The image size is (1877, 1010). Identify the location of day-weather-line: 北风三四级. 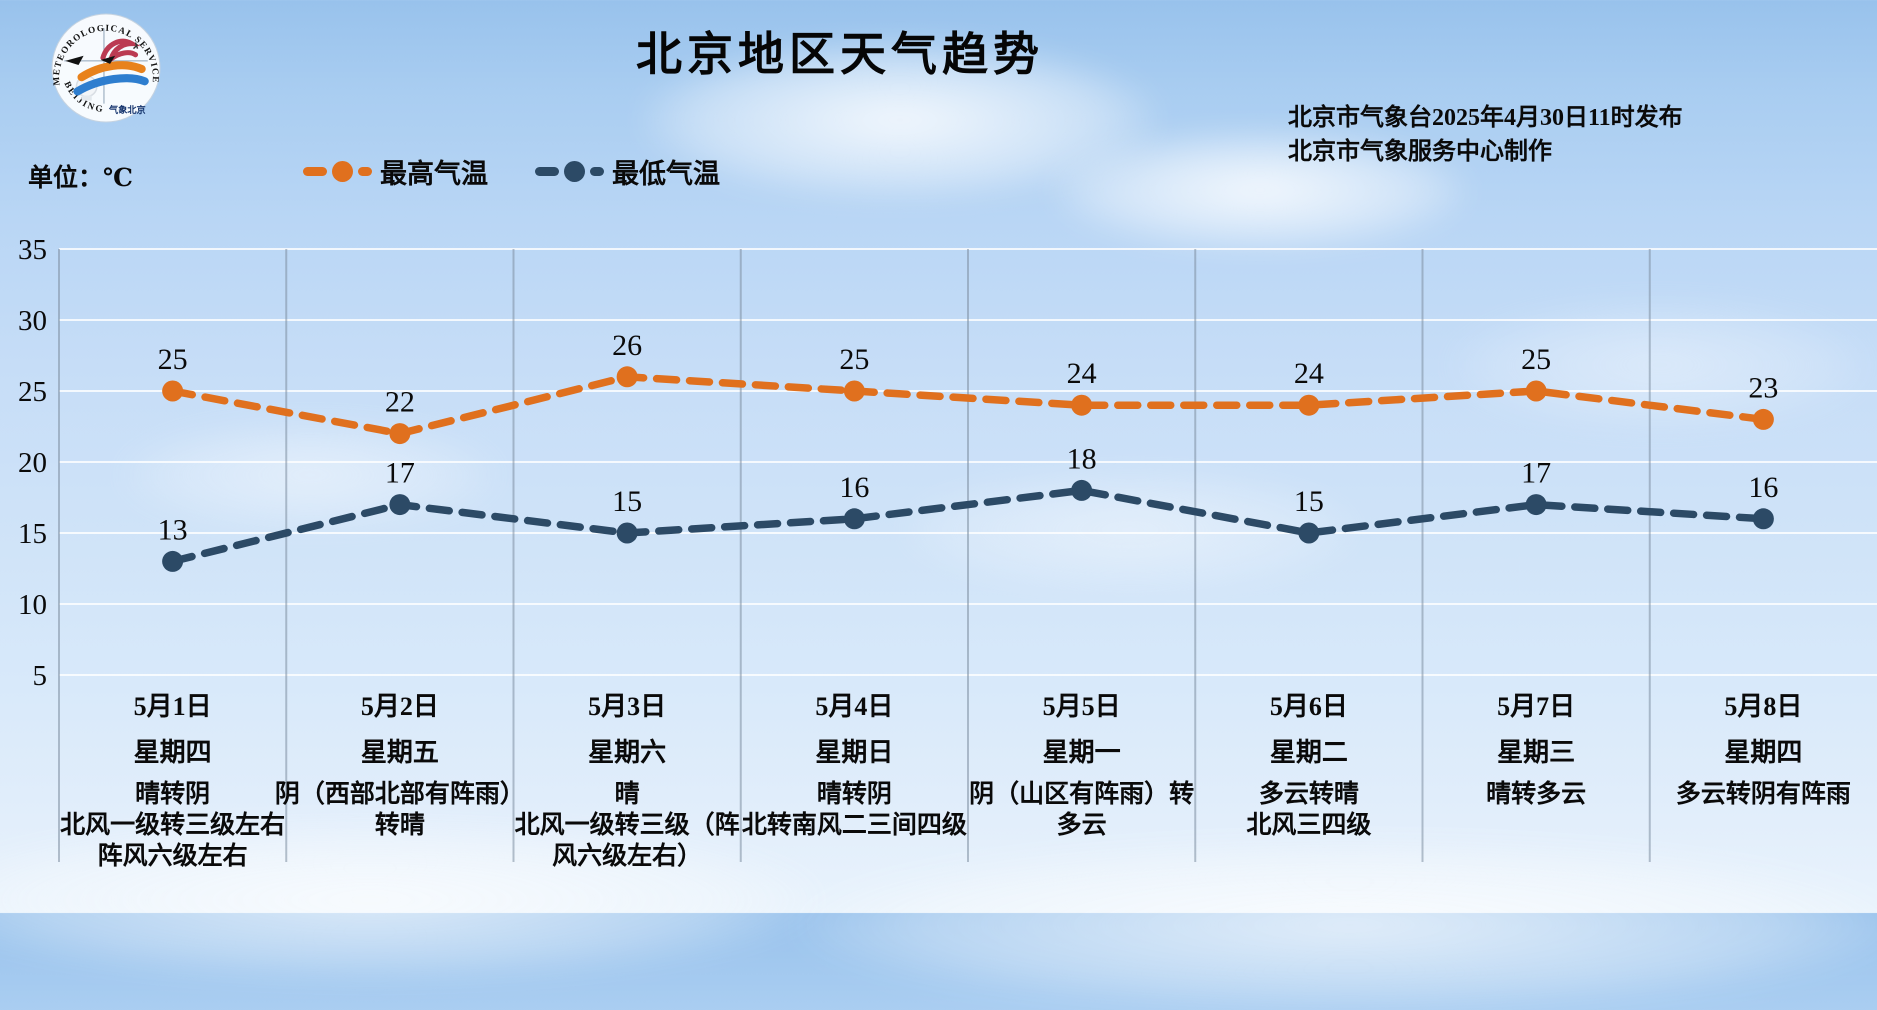
(1308, 823).